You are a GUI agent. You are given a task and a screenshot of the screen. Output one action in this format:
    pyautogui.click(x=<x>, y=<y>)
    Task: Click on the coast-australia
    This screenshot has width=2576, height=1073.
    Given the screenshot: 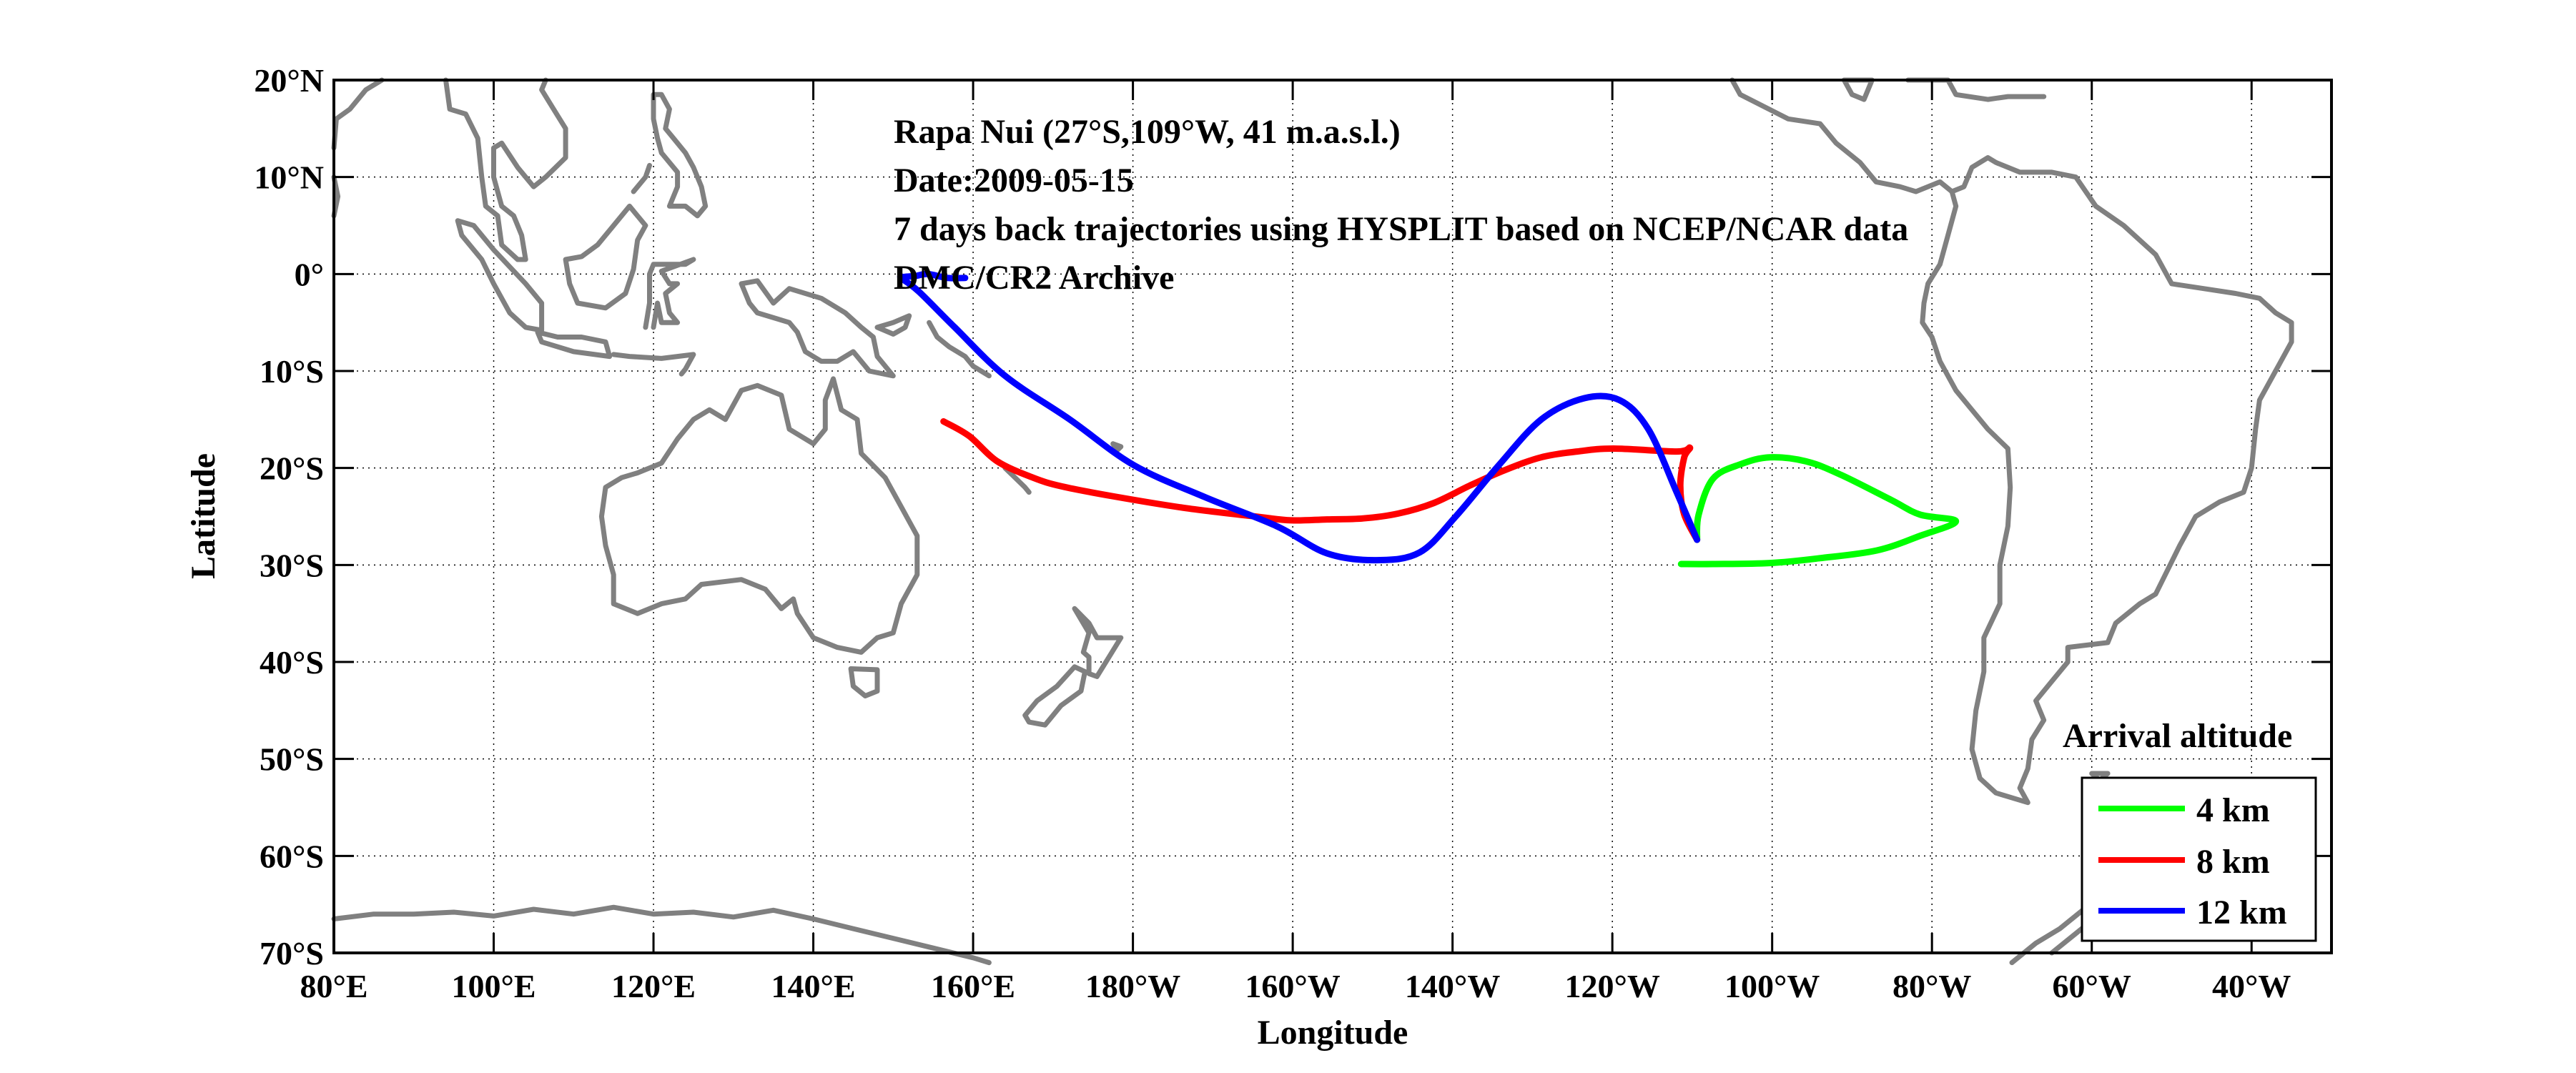 What is the action you would take?
    pyautogui.click(x=759, y=515)
    